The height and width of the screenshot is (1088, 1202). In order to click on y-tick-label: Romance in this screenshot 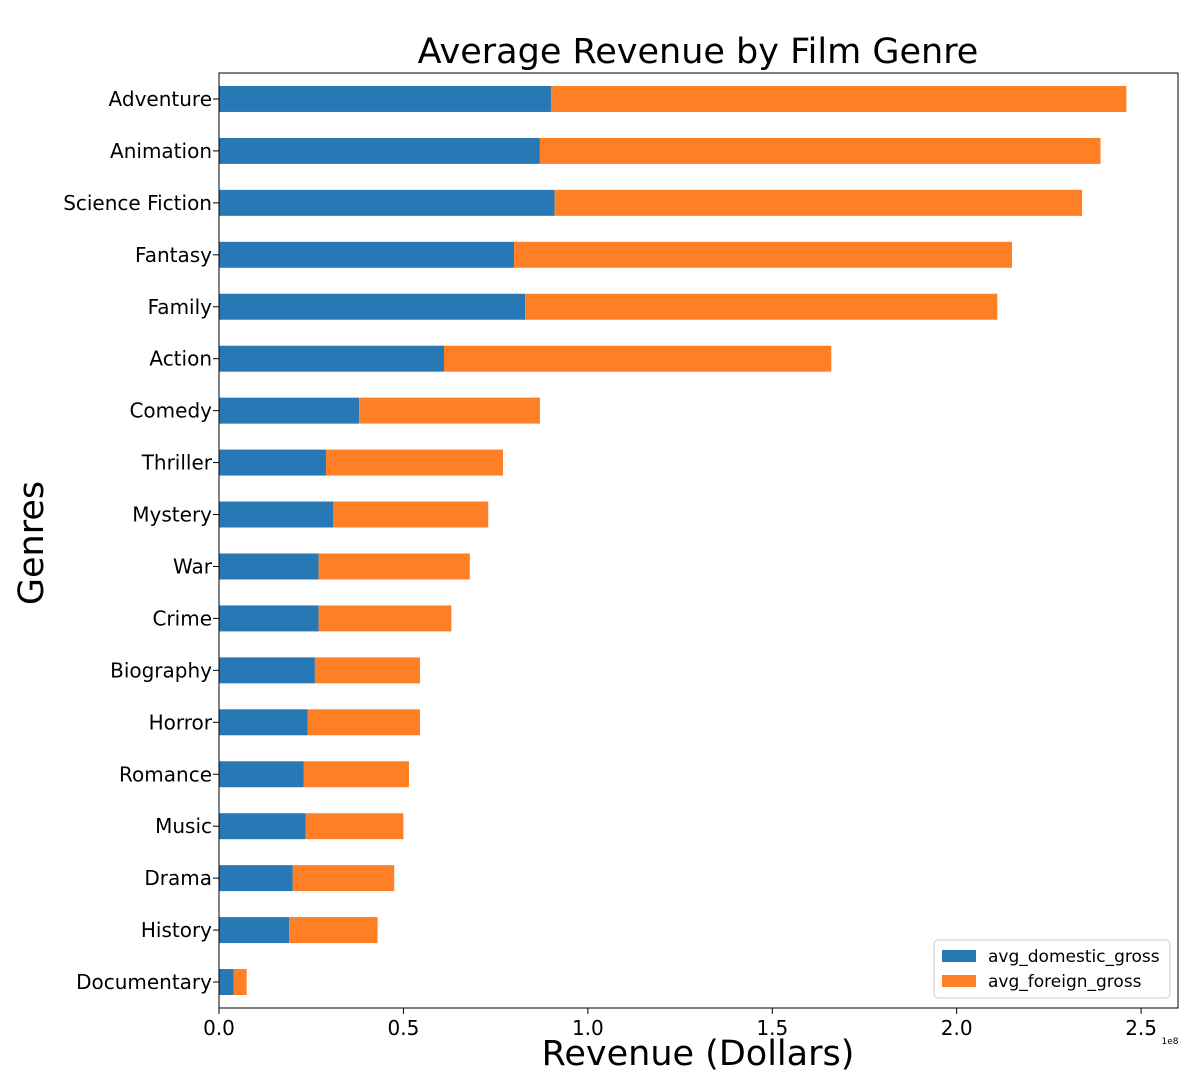, I will do `click(165, 774)`.